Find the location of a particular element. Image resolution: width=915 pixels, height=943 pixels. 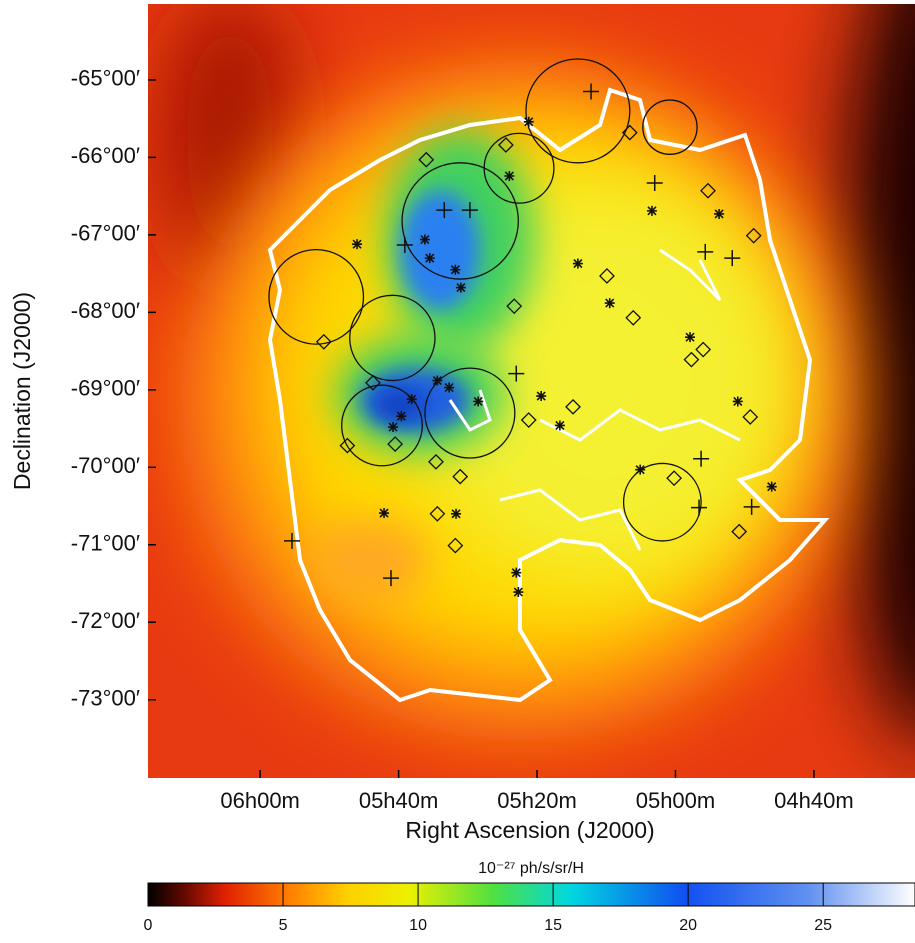

x-tick-label: 05h00m is located at coordinates (676, 800).